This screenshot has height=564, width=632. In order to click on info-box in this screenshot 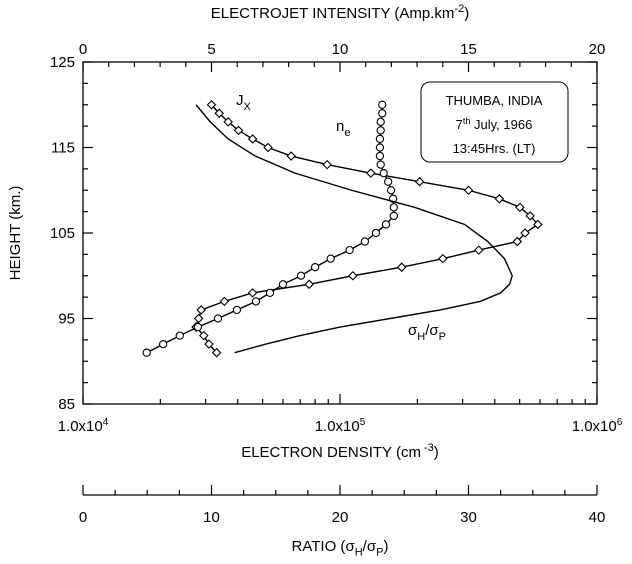, I will do `click(494, 122)`.